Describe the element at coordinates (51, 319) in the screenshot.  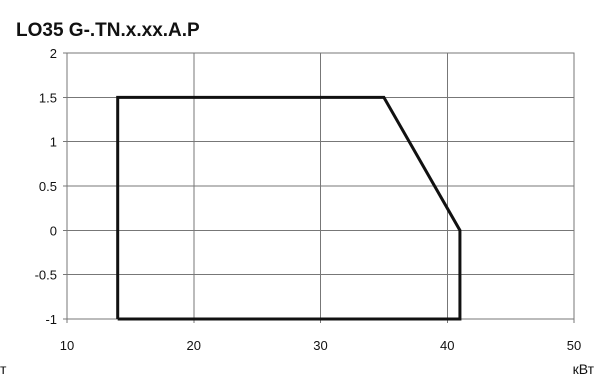
I see `y-tick-label: -1` at that location.